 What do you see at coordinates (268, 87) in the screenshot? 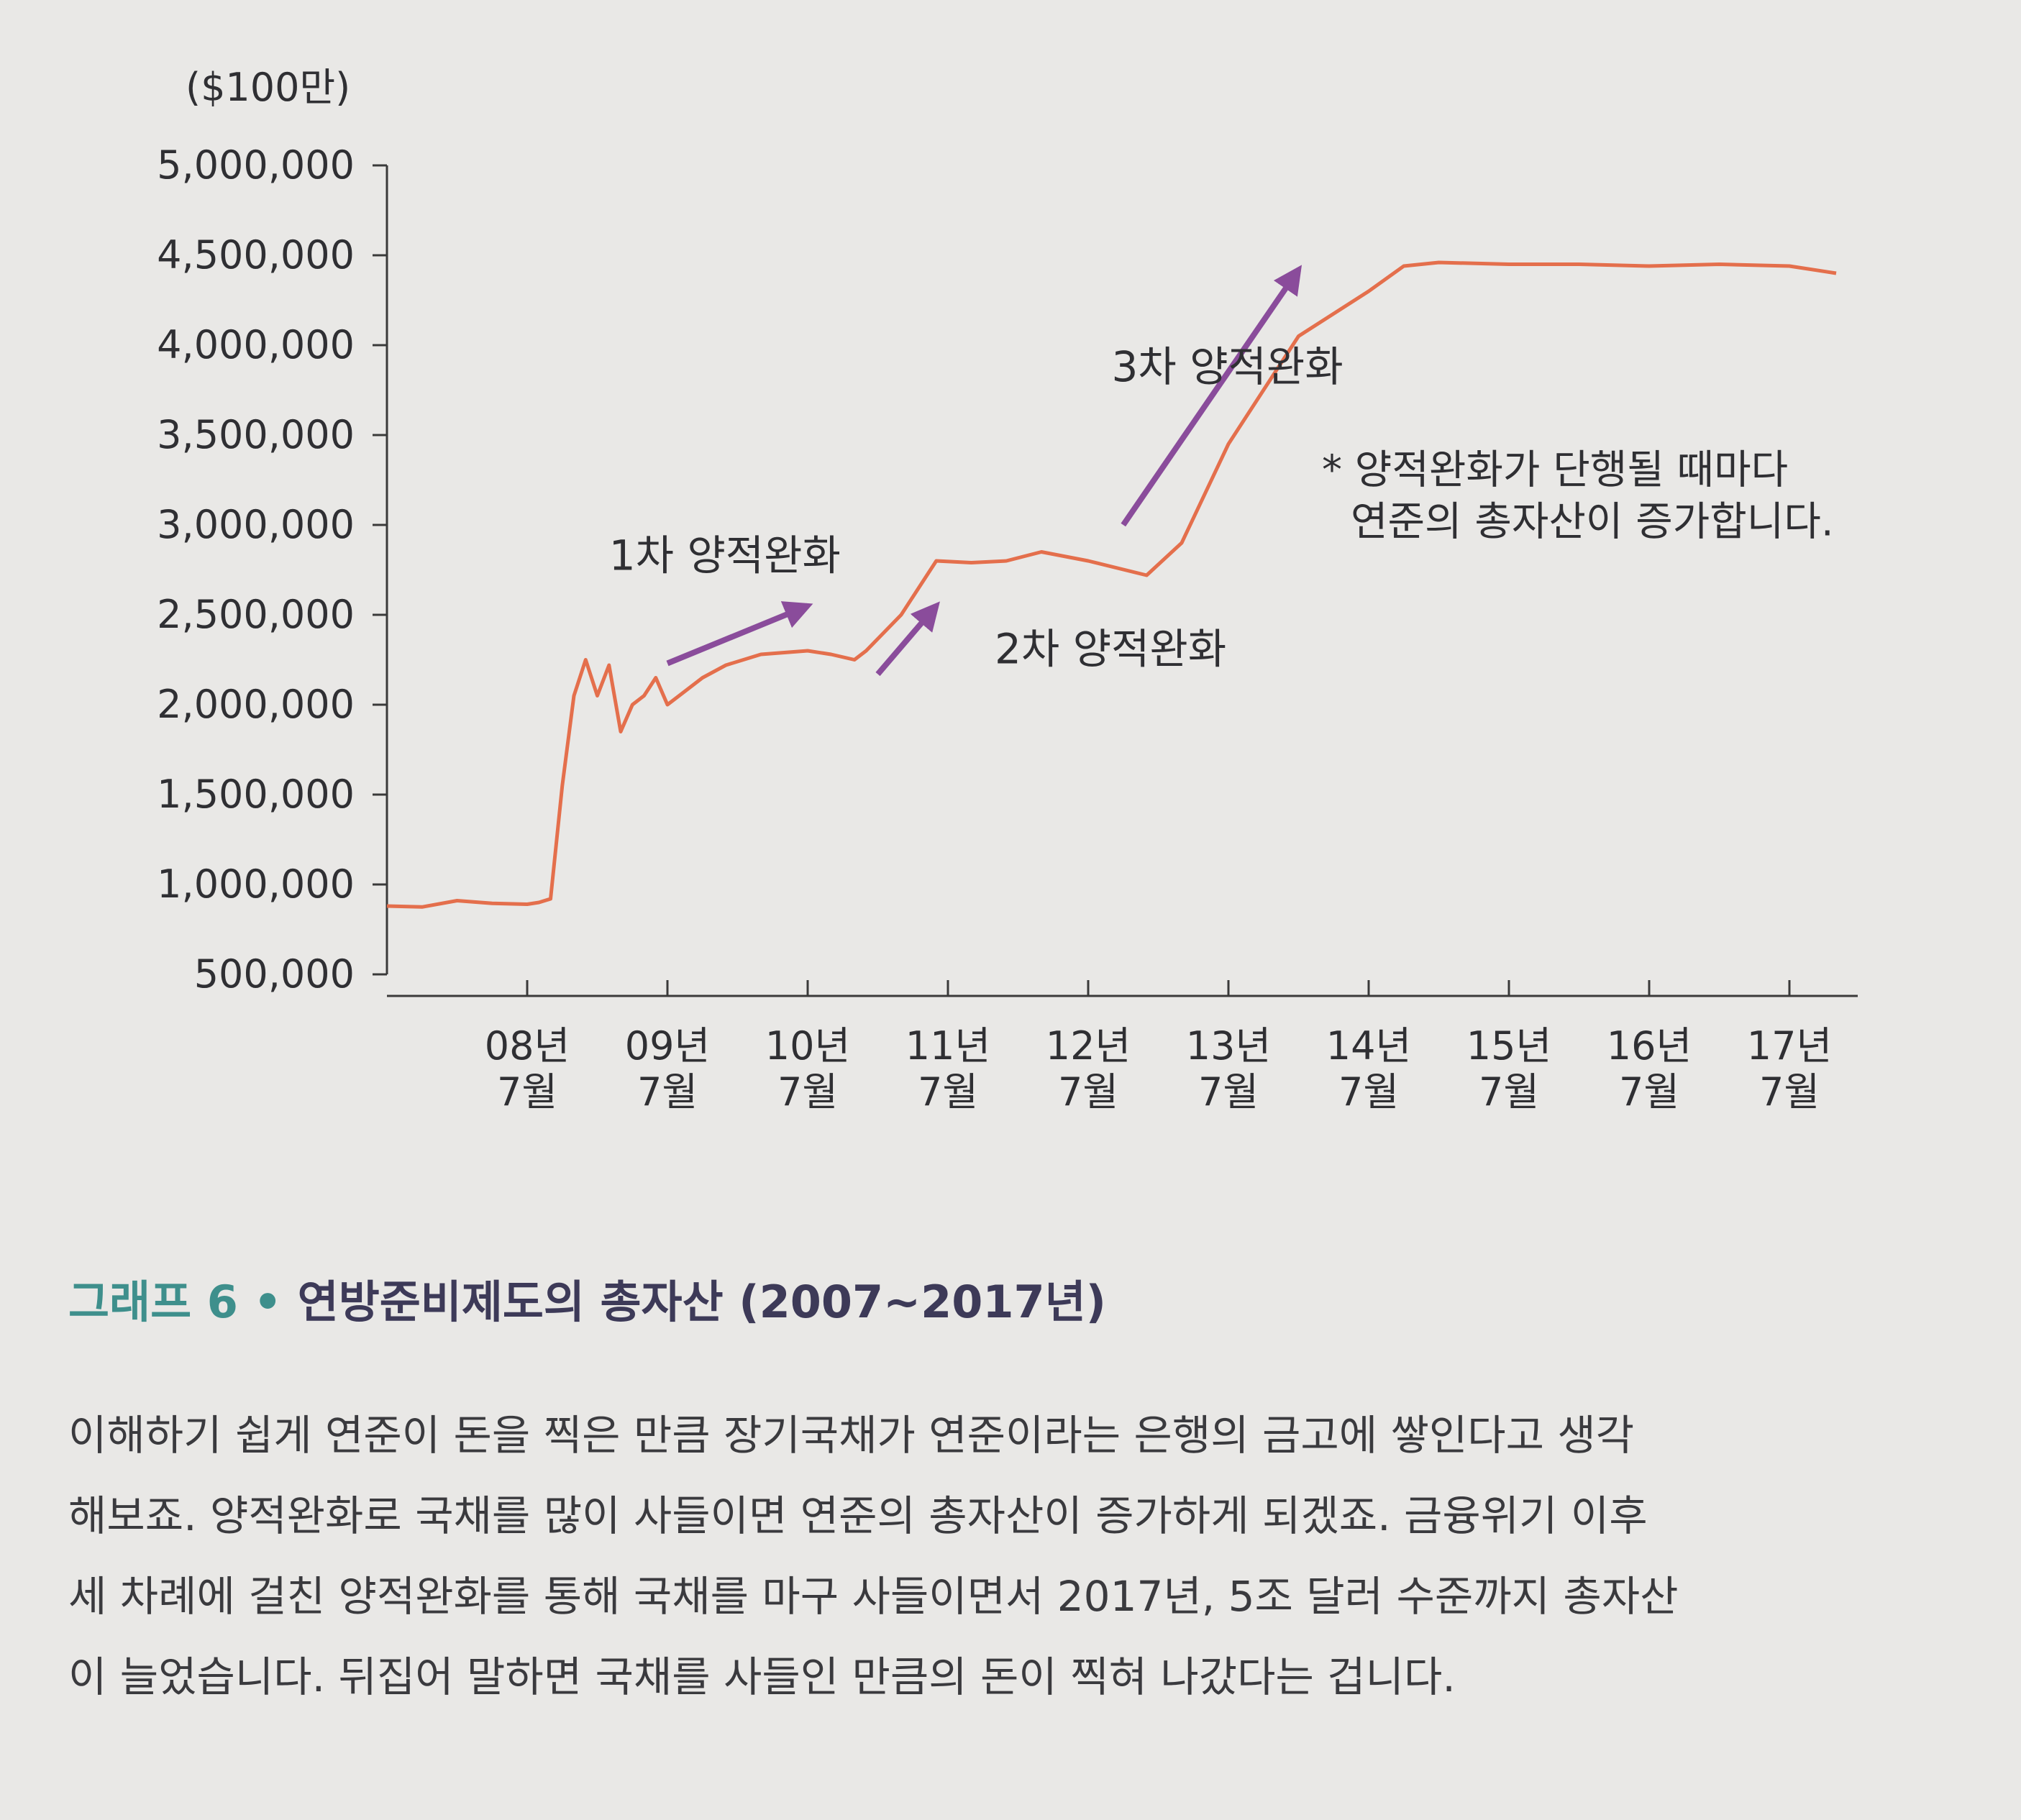
I see `y-unit-label: ($100만)` at bounding box center [268, 87].